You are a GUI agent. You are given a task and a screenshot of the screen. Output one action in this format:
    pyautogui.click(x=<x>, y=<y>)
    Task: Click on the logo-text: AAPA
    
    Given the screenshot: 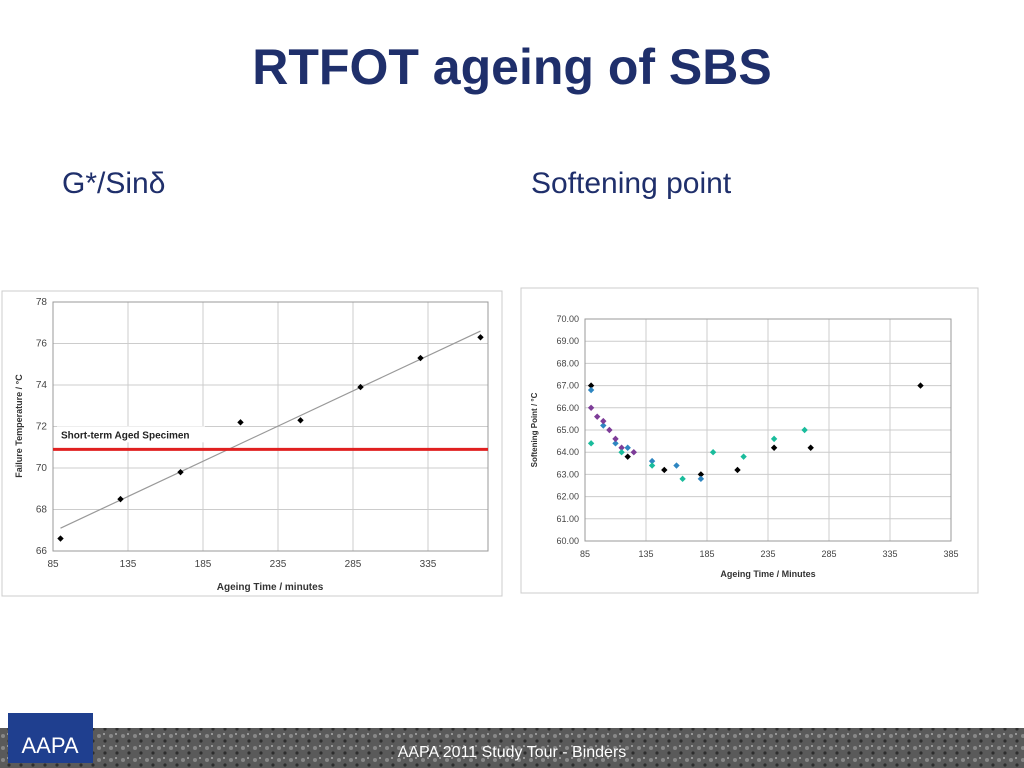 What is the action you would take?
    pyautogui.click(x=49, y=745)
    